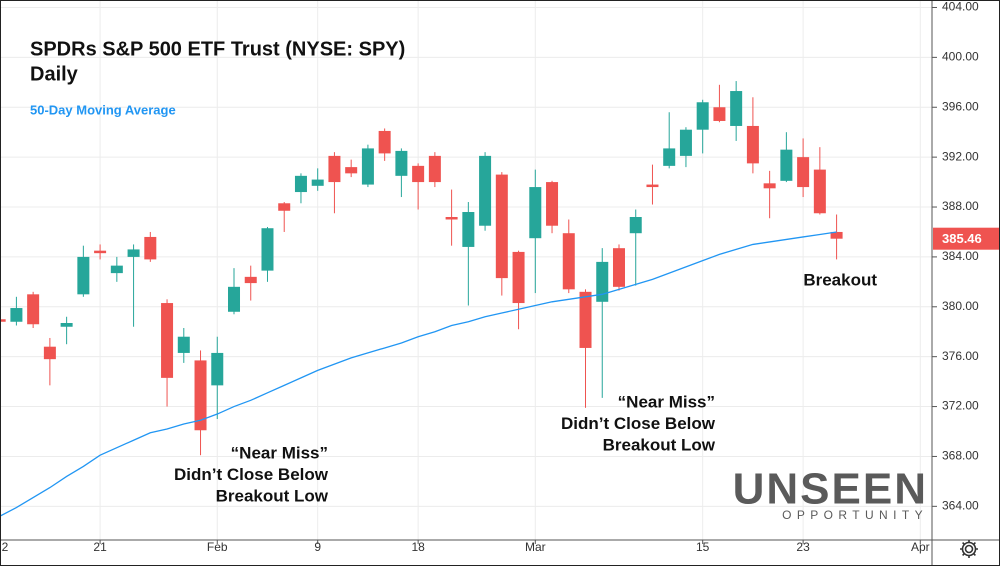 The height and width of the screenshot is (566, 1000). I want to click on logo: UNSEEN, so click(830, 489).